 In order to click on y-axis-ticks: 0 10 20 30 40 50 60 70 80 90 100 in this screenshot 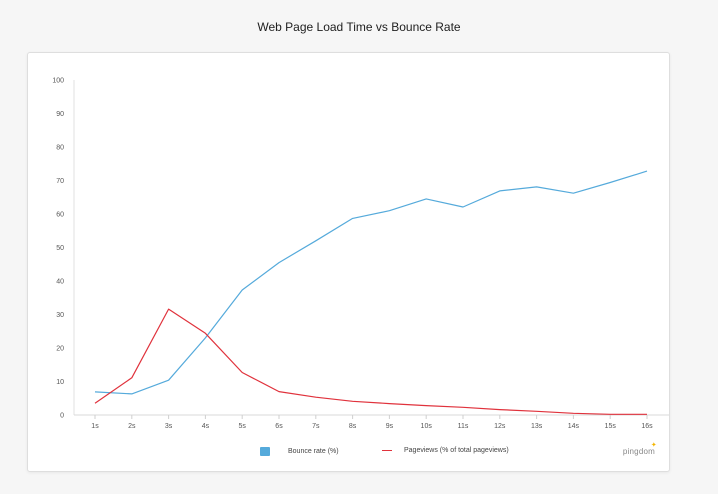, I will do `click(58, 249)`.